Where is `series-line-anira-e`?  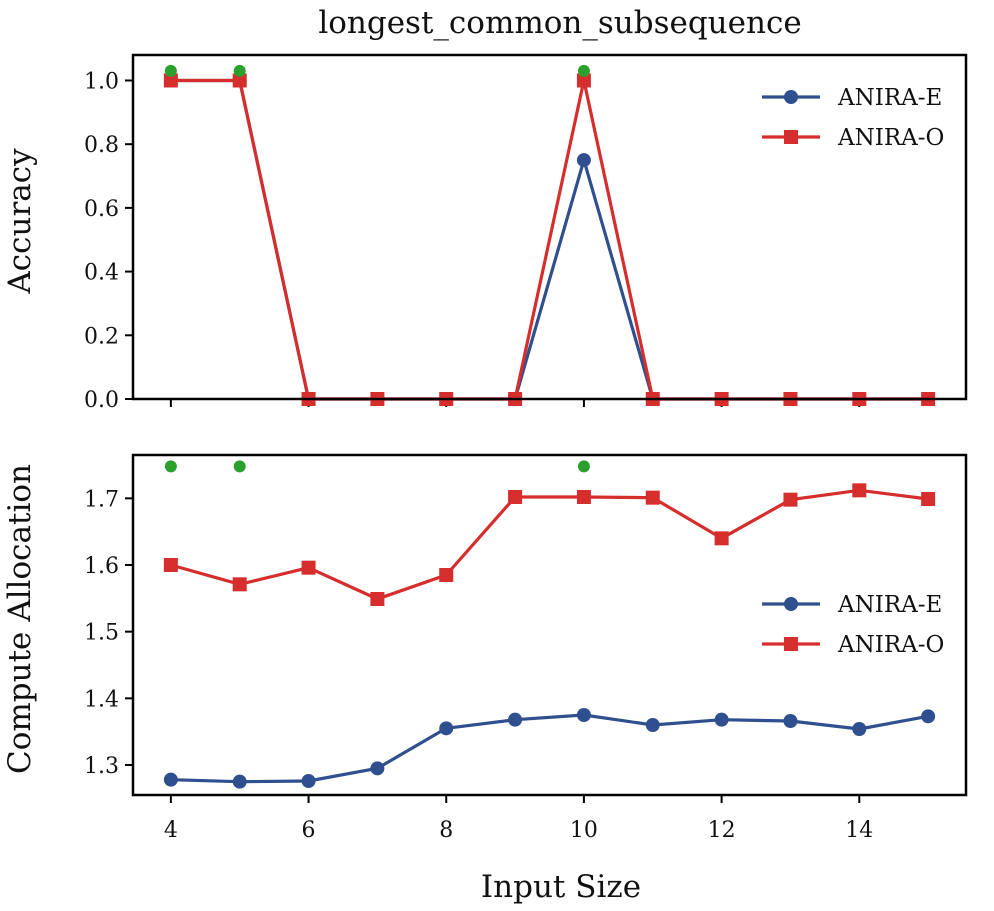 series-line-anira-e is located at coordinates (549, 748).